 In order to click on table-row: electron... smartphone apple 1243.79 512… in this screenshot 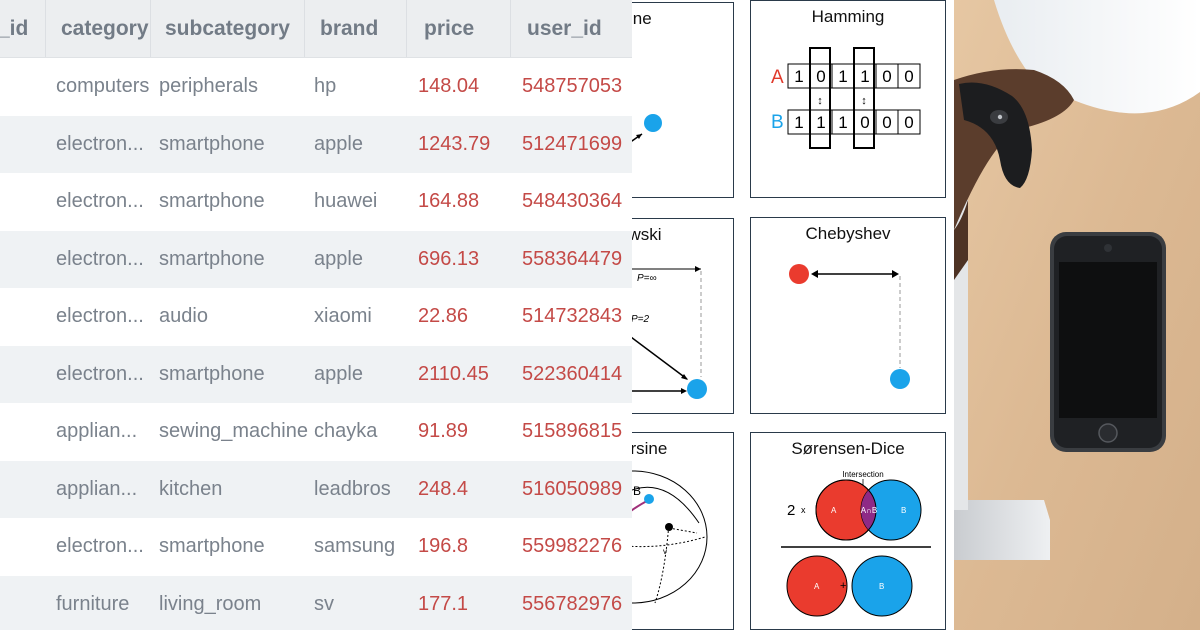, I will do `click(316, 144)`.